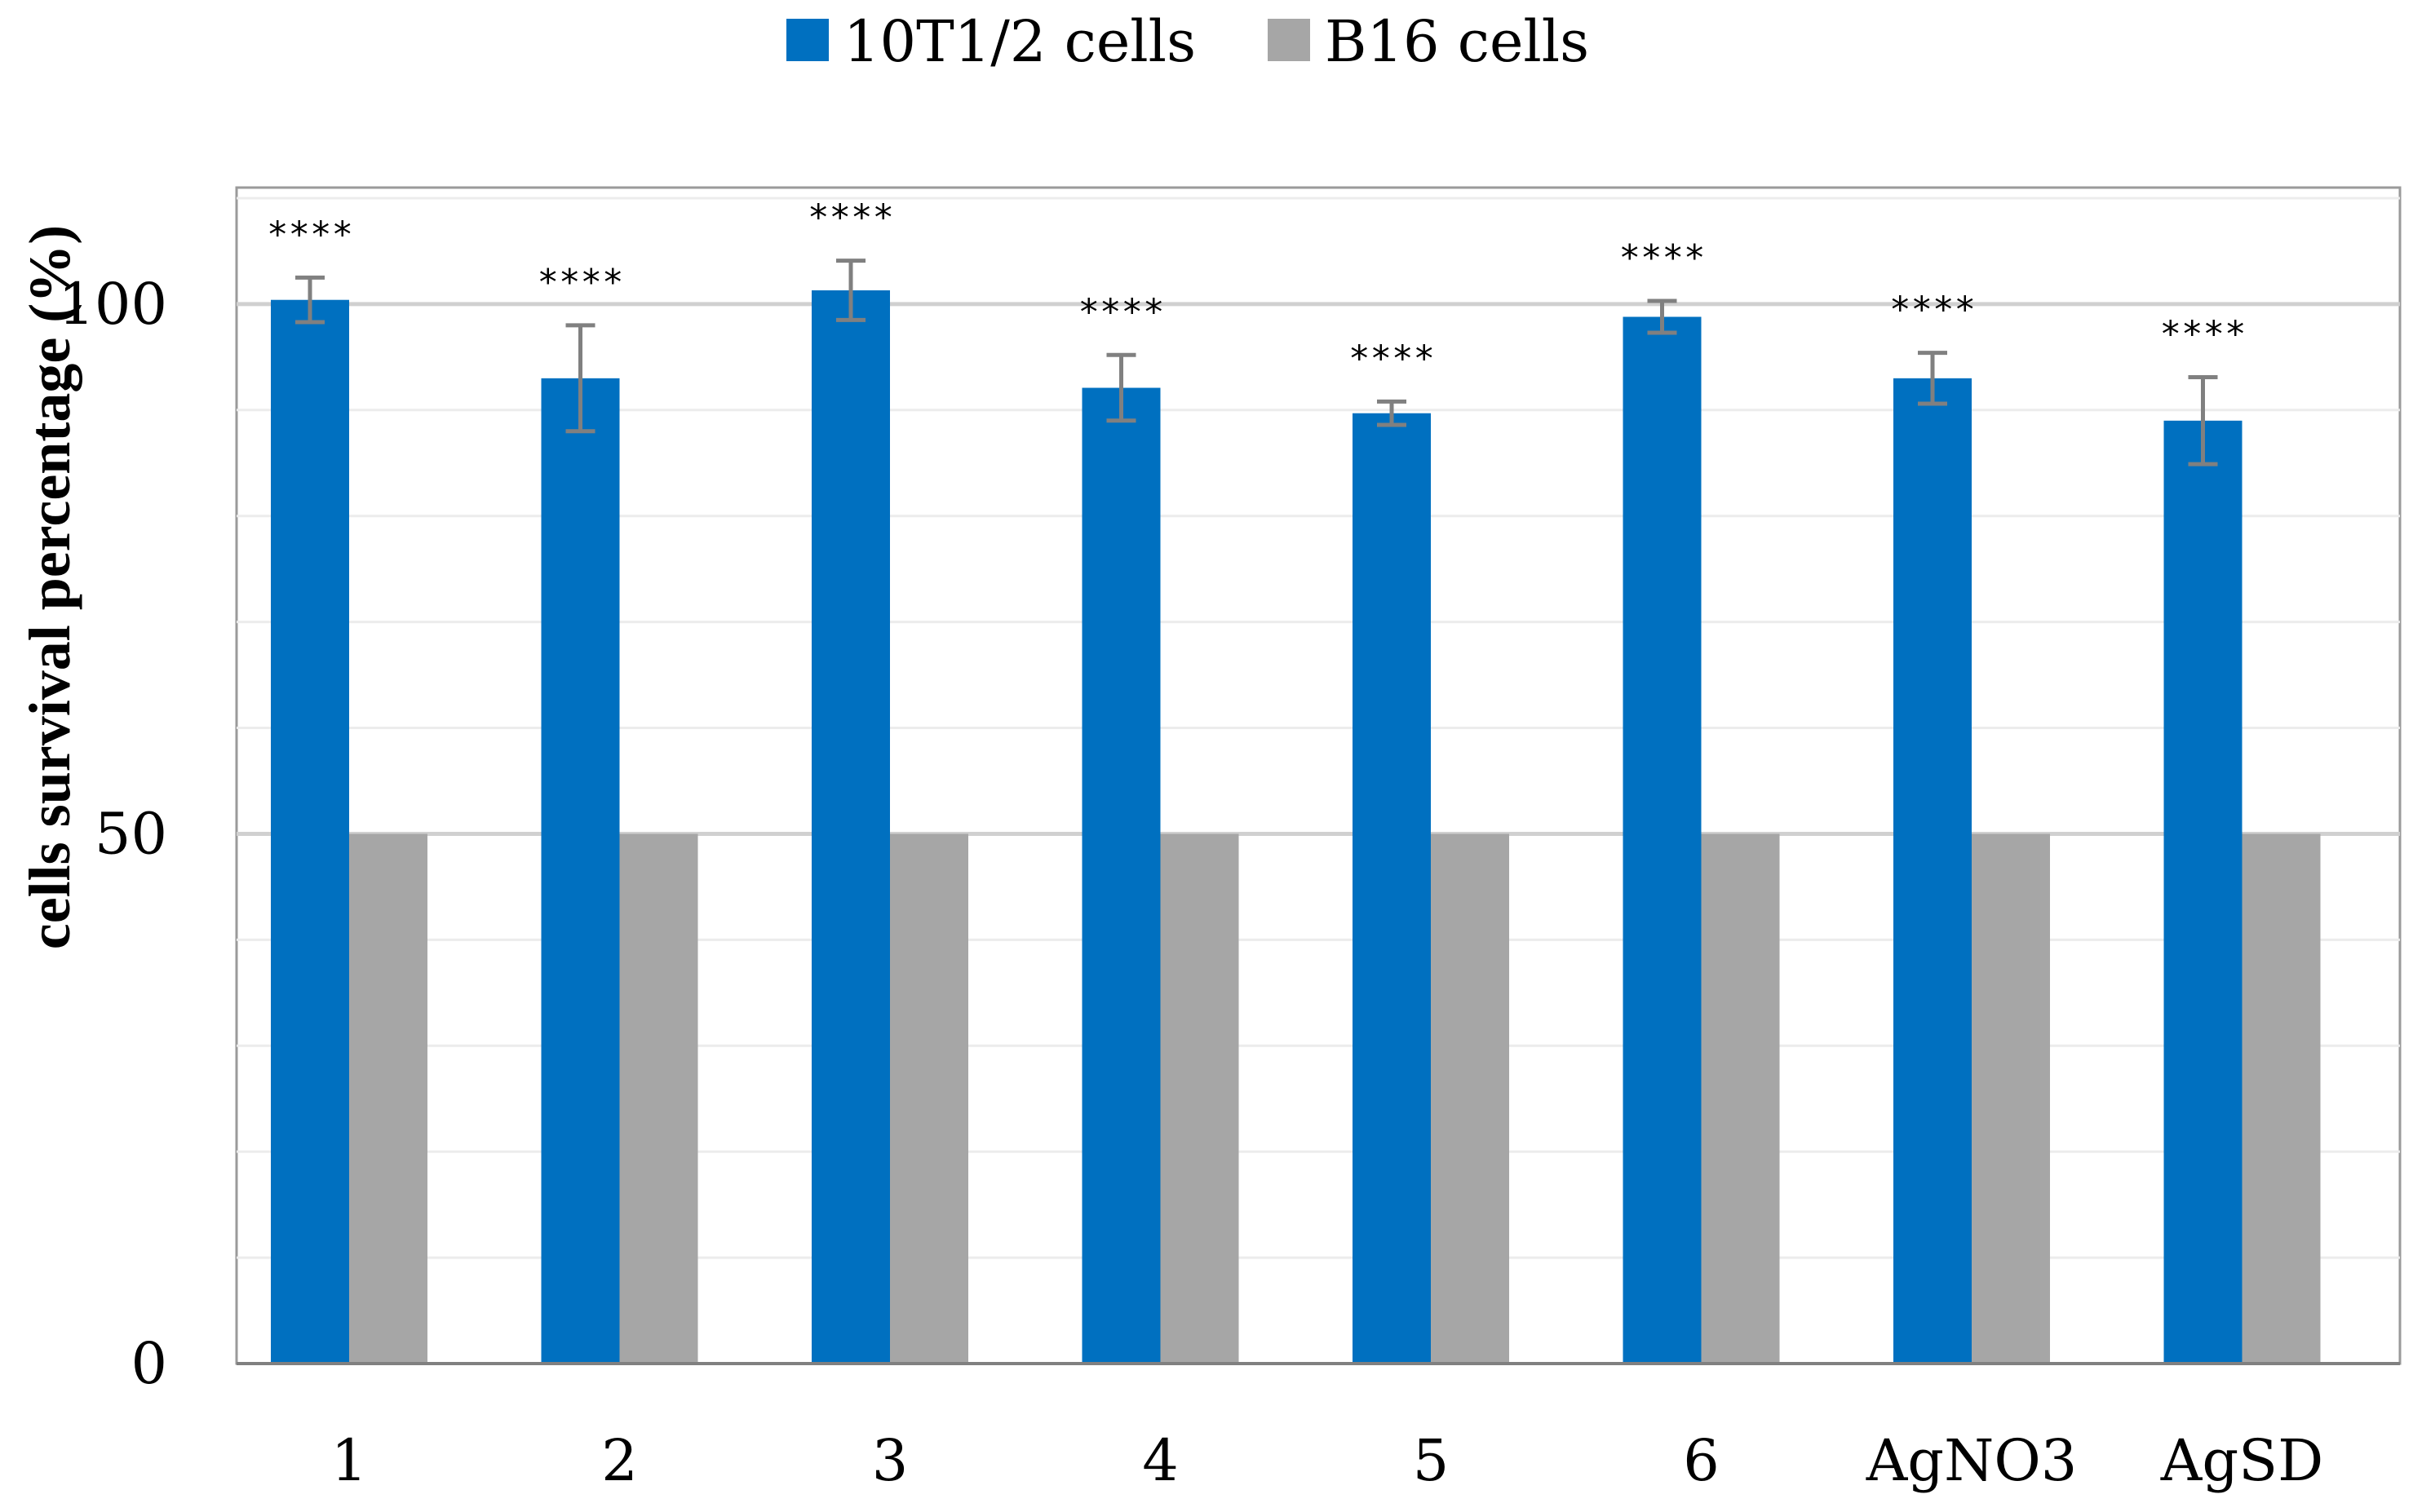  Describe the element at coordinates (349, 1460) in the screenshot. I see `x-tick-label: 1` at that location.